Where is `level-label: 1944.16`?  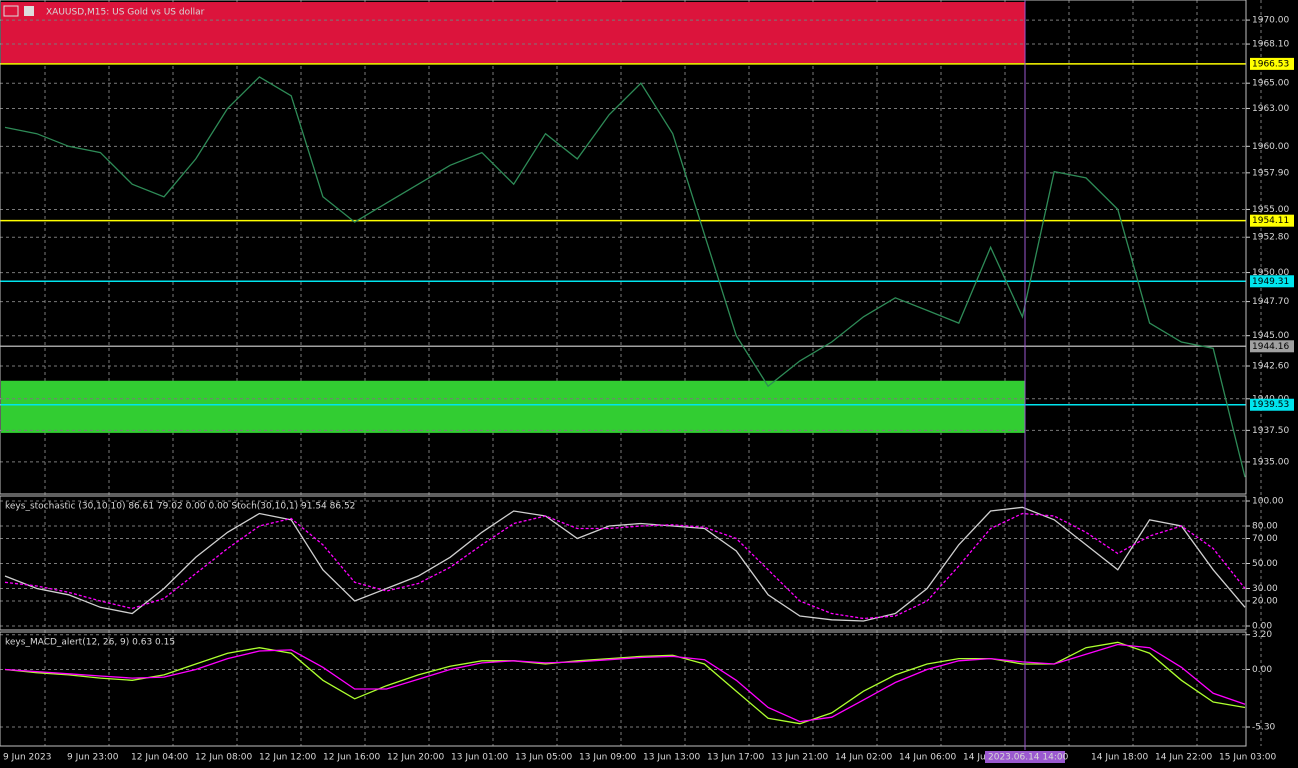
level-label: 1944.16 is located at coordinates (1270, 347).